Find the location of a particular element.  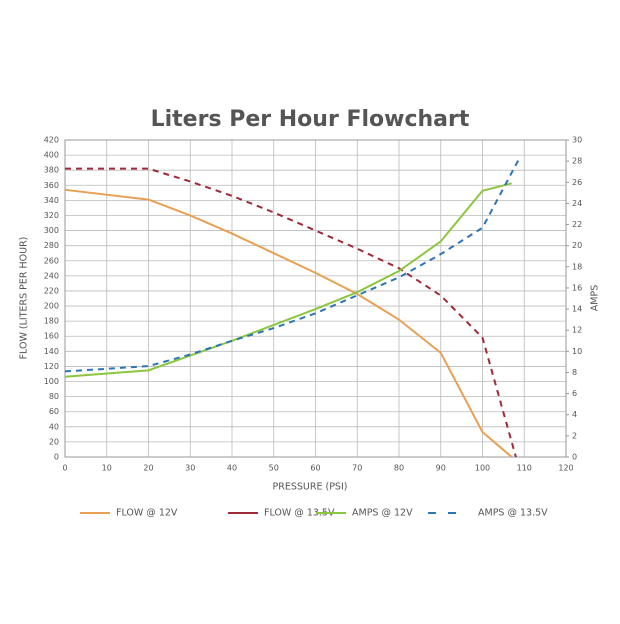

y-tick-label: 420 is located at coordinates (51, 140).